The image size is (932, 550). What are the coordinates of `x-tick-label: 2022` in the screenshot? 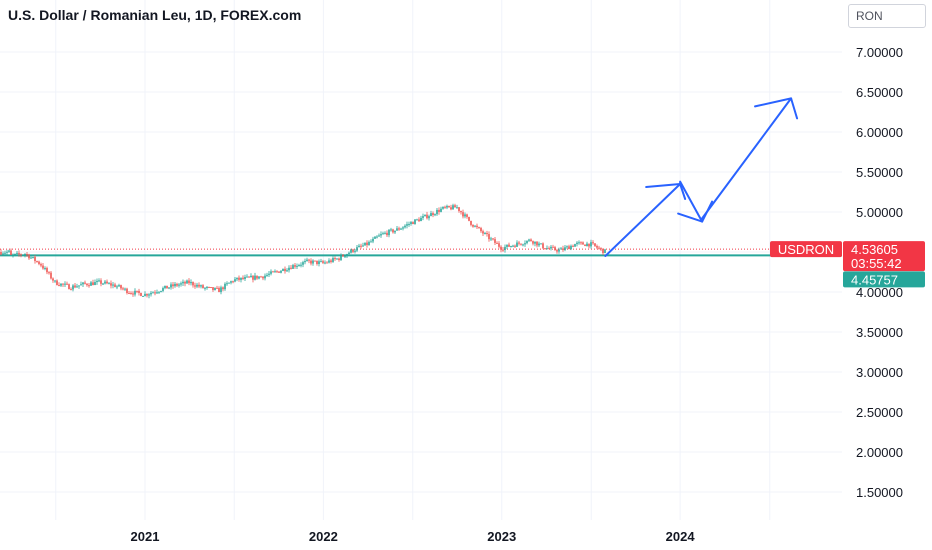 It's located at (323, 536).